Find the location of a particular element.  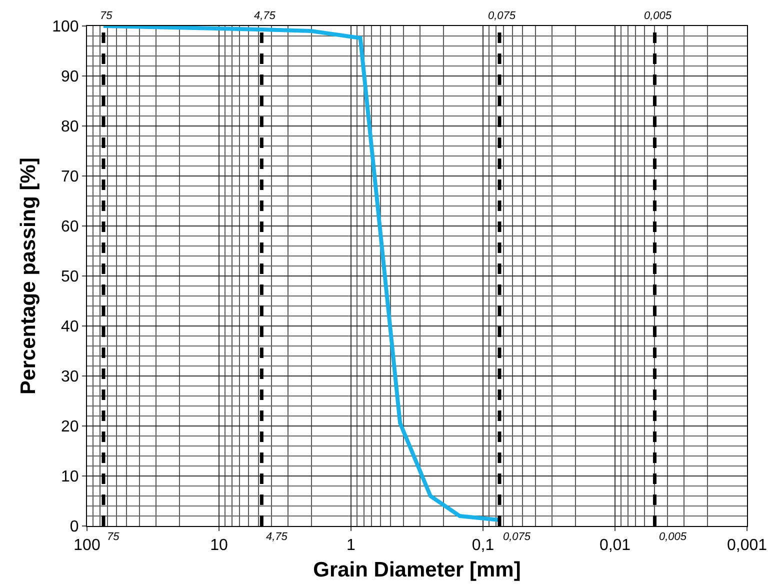

x-tick-label: 0,1 is located at coordinates (483, 545).